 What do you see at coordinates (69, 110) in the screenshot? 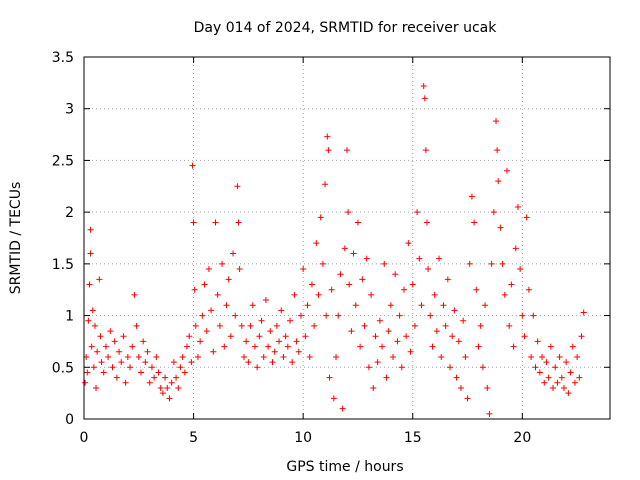
I see `y-tick-label: 3` at bounding box center [69, 110].